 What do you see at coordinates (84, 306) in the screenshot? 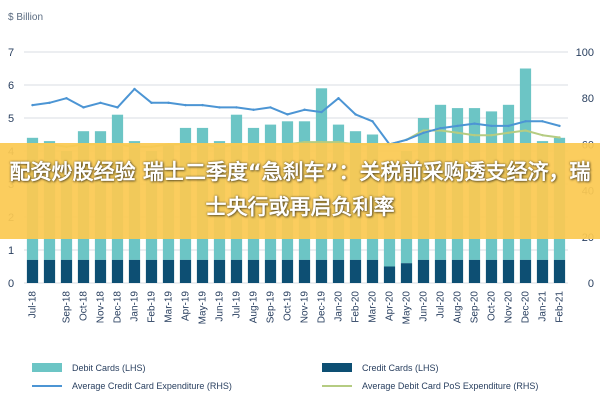
I see `x-axis-tick-label: Oct-18` at bounding box center [84, 306].